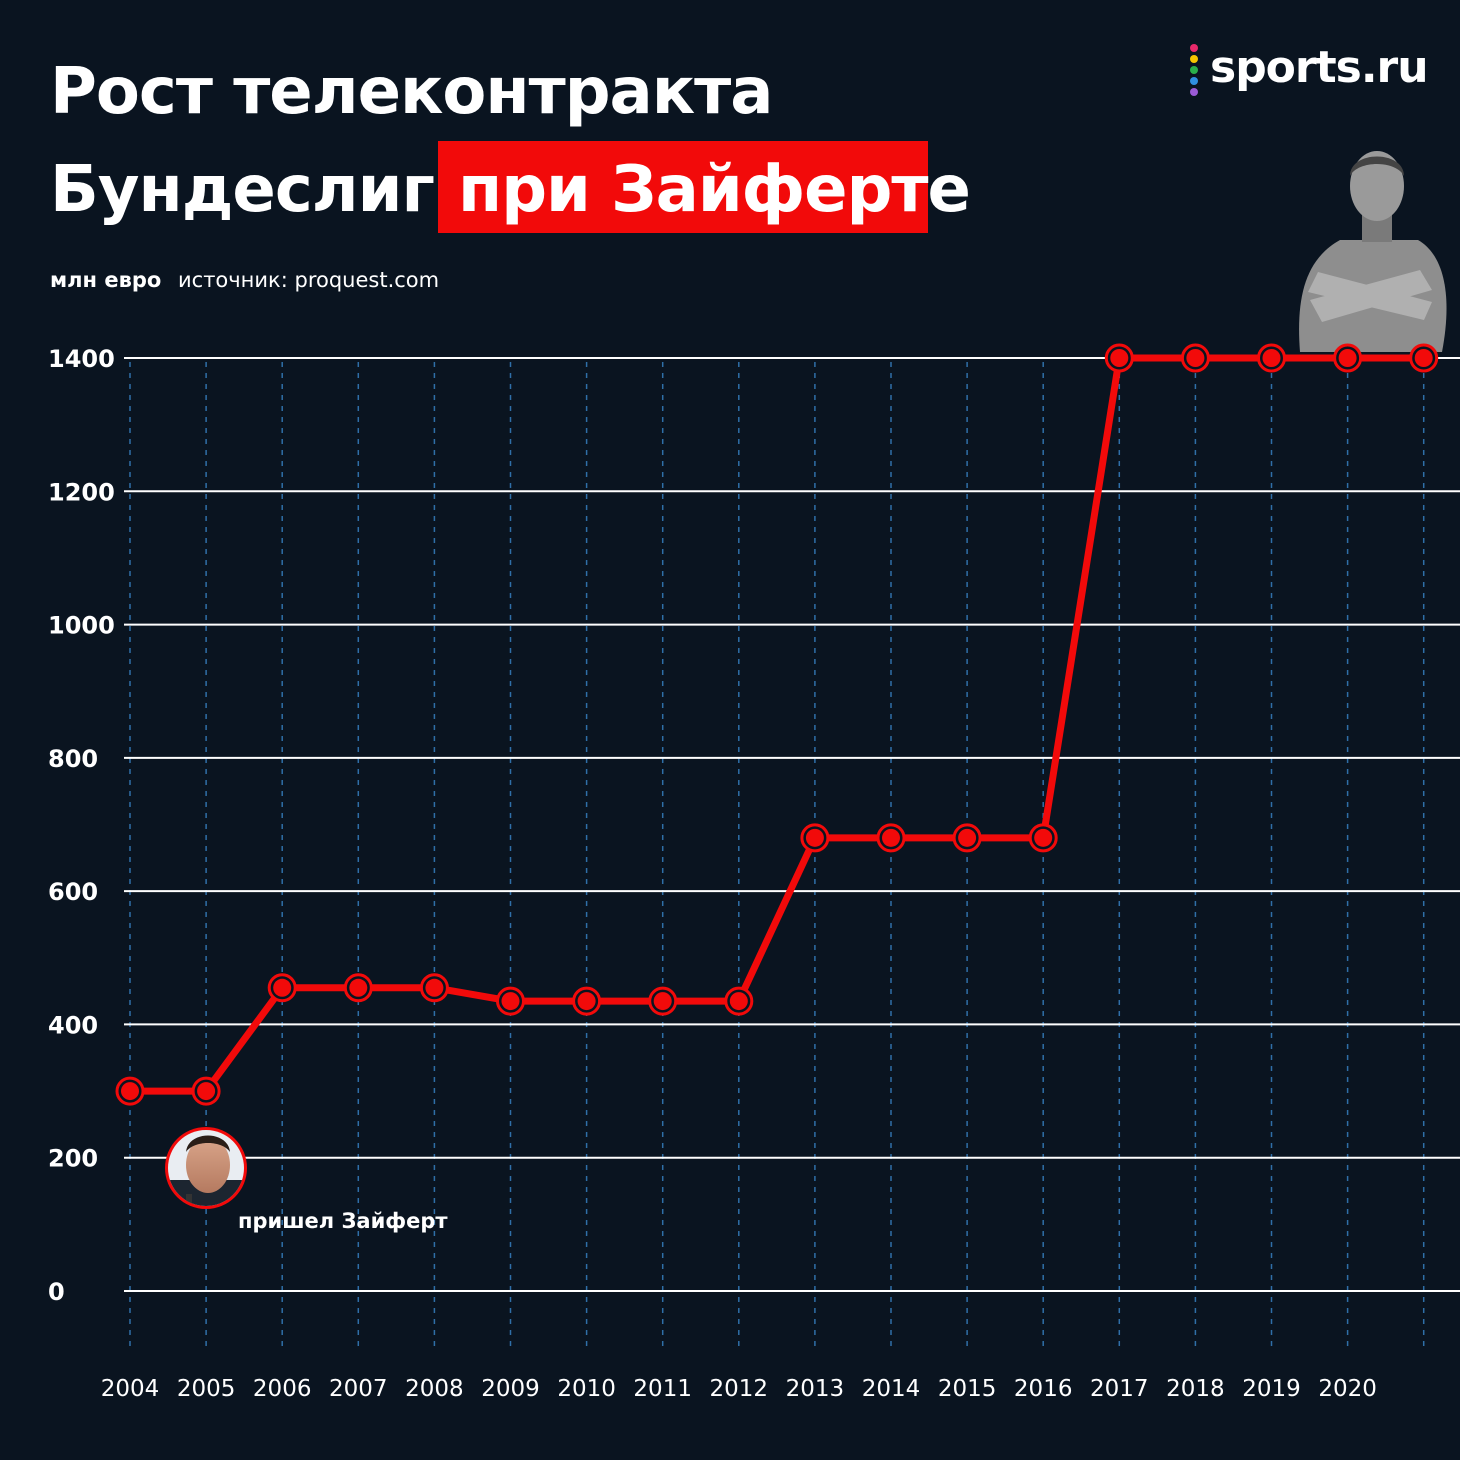 The width and height of the screenshot is (1460, 1460). What do you see at coordinates (411, 92) in the screenshot?
I see `chart-title-line-1: Рост телеконтракта` at bounding box center [411, 92].